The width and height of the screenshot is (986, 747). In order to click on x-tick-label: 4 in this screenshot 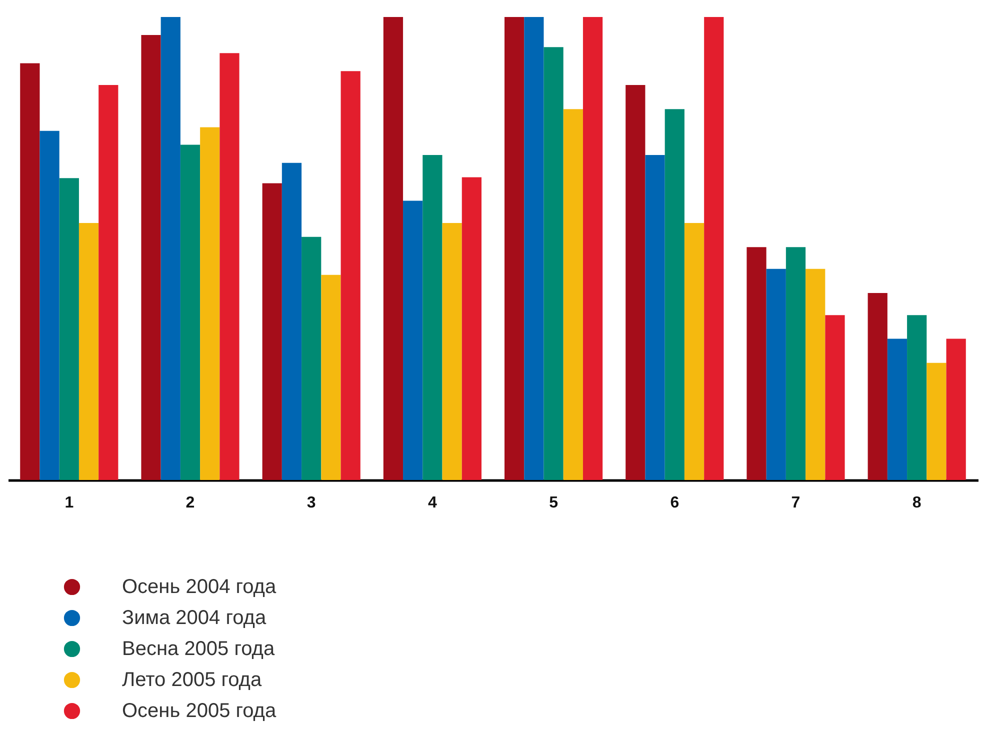, I will do `click(432, 503)`.